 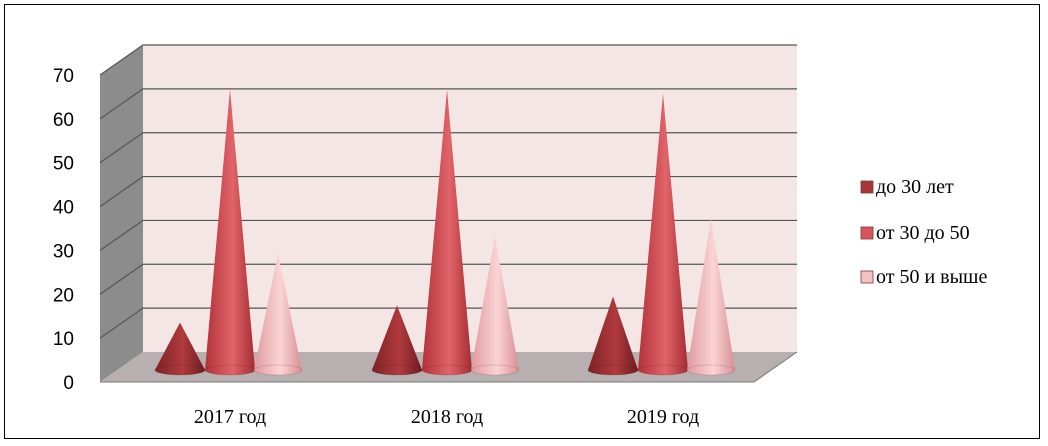 I want to click on legend-label: от 30 до 50, so click(x=923, y=233).